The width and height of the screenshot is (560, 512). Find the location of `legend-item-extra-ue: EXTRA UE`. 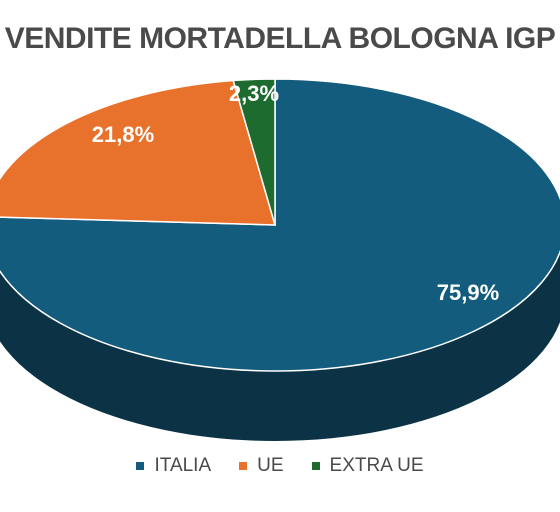

legend-item-extra-ue: EXTRA UE is located at coordinates (367, 466).